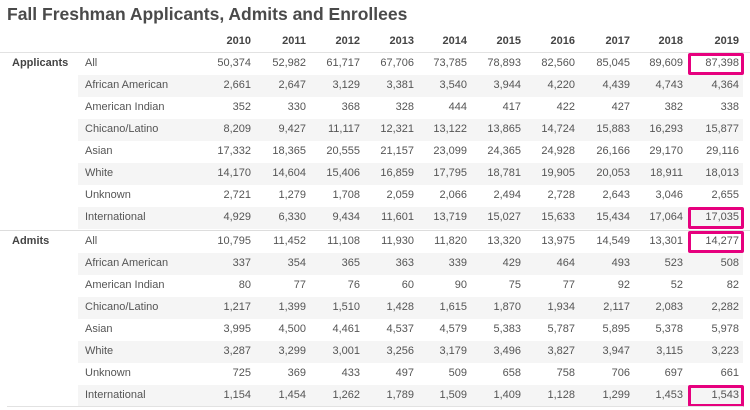 The width and height of the screenshot is (750, 410). What do you see at coordinates (375, 406) in the screenshot?
I see `bottom-divider` at bounding box center [375, 406].